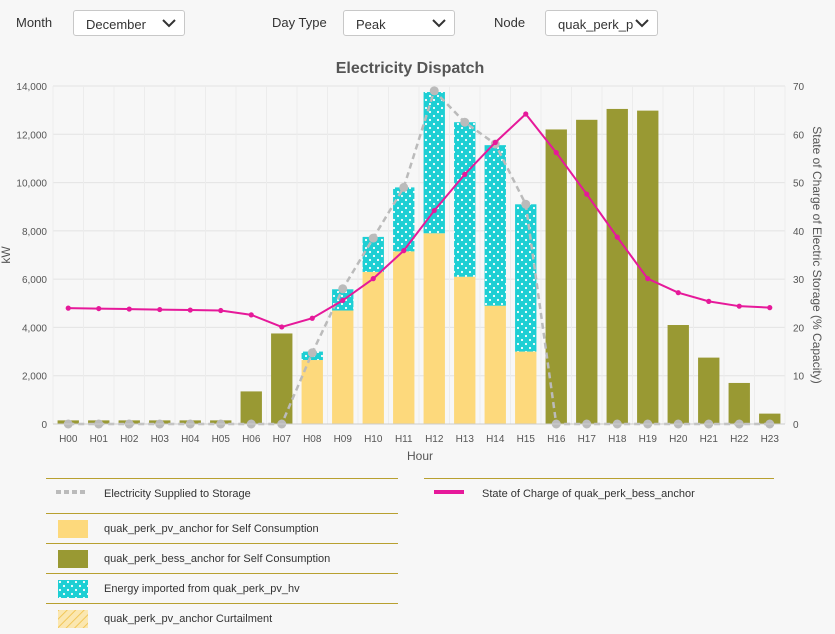 This screenshot has width=835, height=634. Describe the element at coordinates (68, 439) in the screenshot. I see `x-tick-label: H00` at that location.